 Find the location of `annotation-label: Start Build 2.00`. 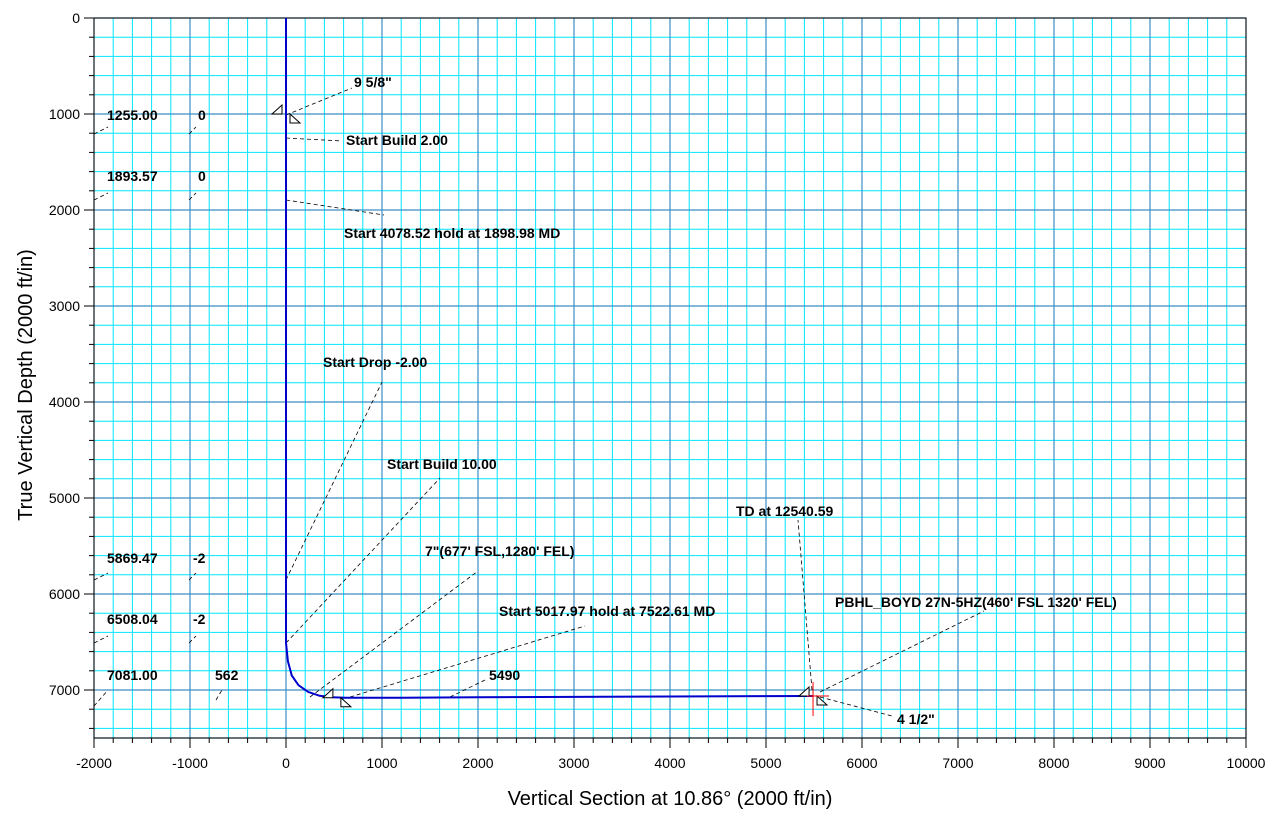

annotation-label: Start Build 2.00 is located at coordinates (397, 140).